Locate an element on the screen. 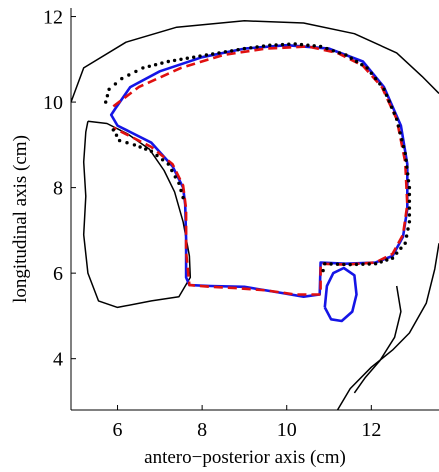  y-tick-label: 12 is located at coordinates (53, 18).